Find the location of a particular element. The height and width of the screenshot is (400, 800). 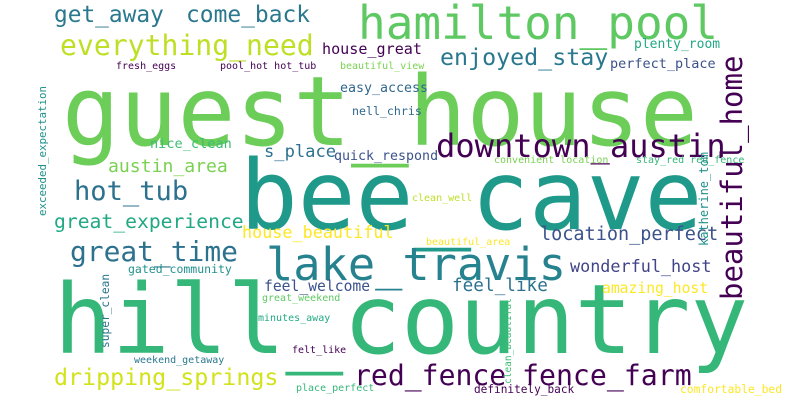

word-everything-need: everything_need is located at coordinates (187, 45).